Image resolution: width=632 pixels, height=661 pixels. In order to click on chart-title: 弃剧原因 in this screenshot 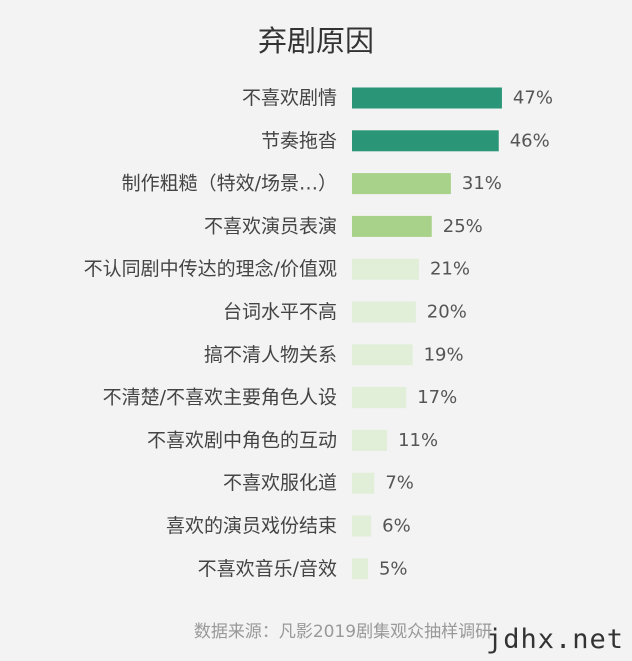, I will do `click(315, 41)`.